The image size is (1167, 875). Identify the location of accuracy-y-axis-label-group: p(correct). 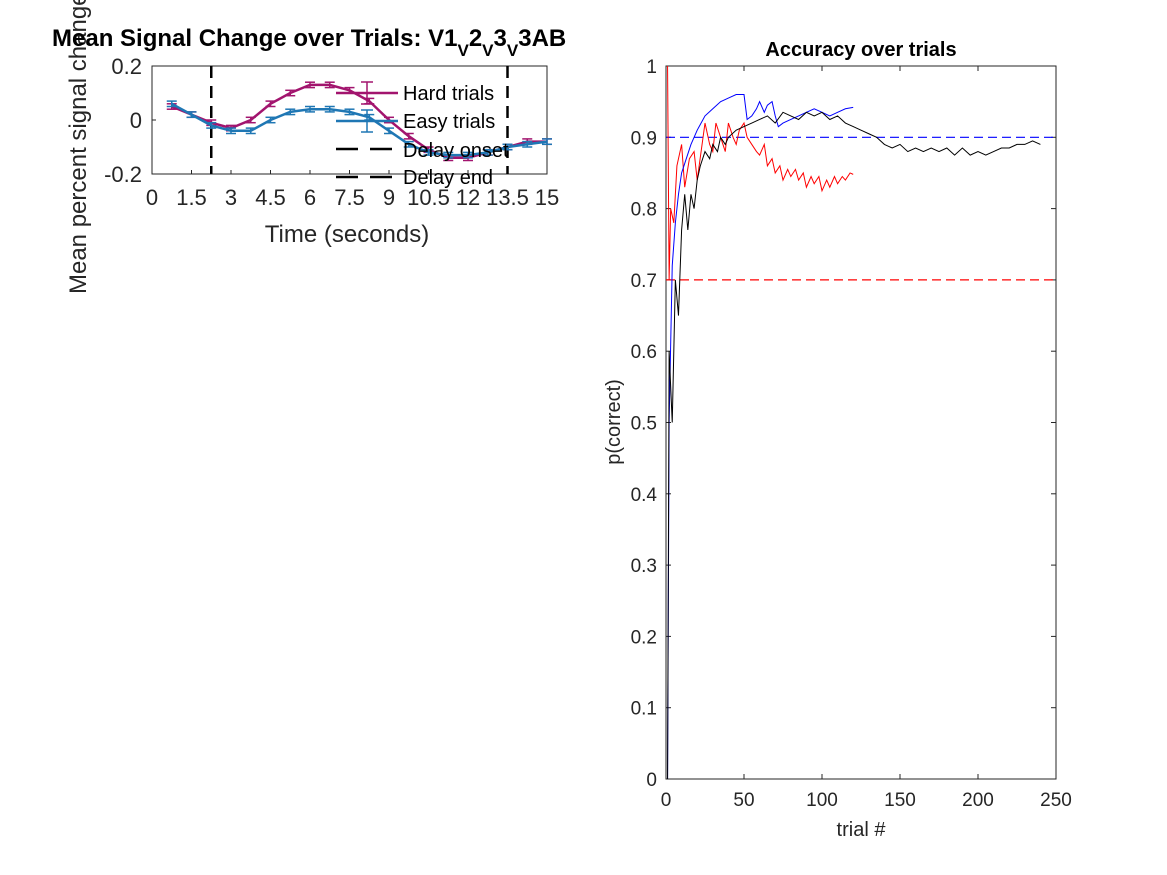
(614, 422).